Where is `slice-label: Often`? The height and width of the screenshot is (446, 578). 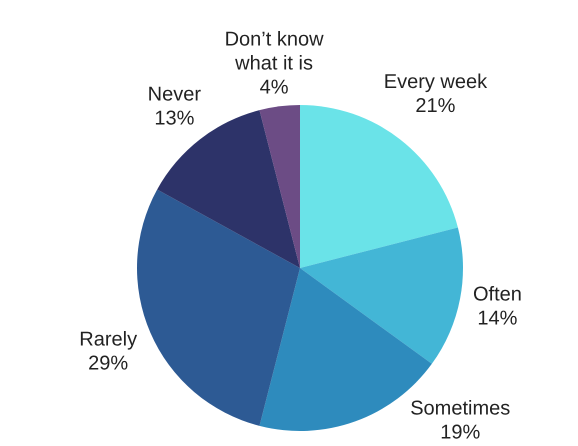
slice-label: Often is located at coordinates (497, 294).